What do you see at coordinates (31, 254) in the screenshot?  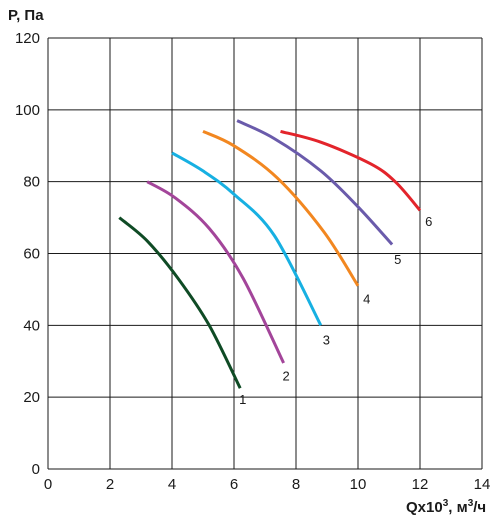 I see `y-tick-label: 60` at bounding box center [31, 254].